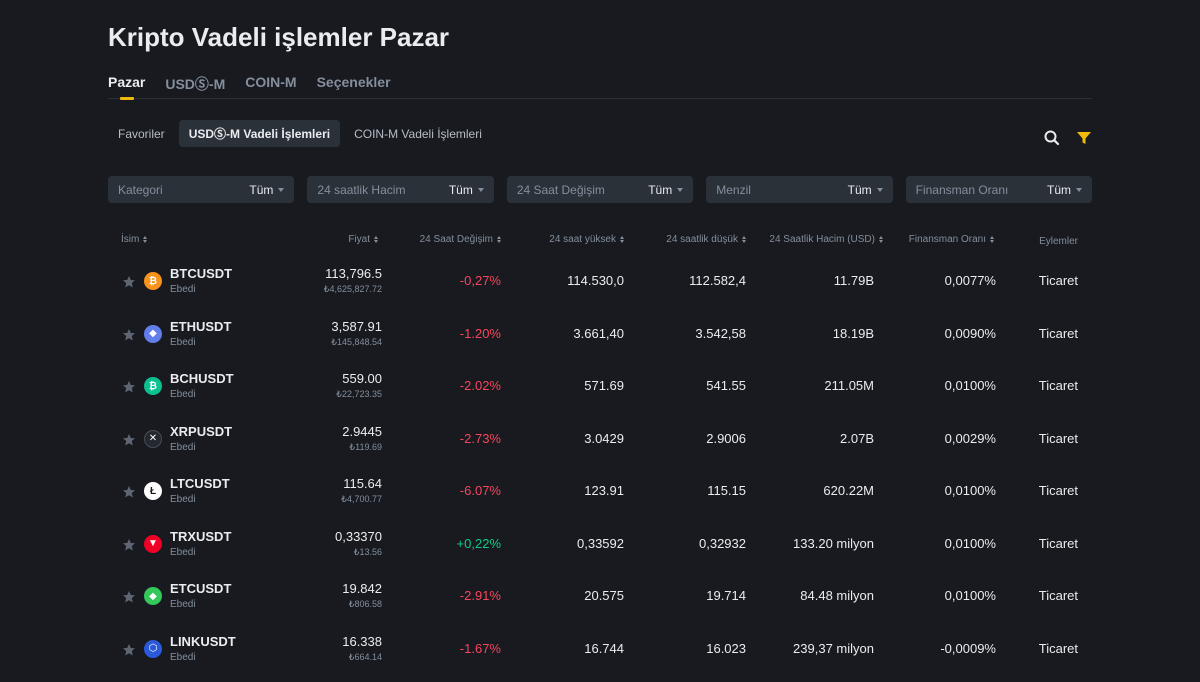 The height and width of the screenshot is (682, 1200). What do you see at coordinates (857, 438) in the screenshot?
I see `volume-24h: 2.07B` at bounding box center [857, 438].